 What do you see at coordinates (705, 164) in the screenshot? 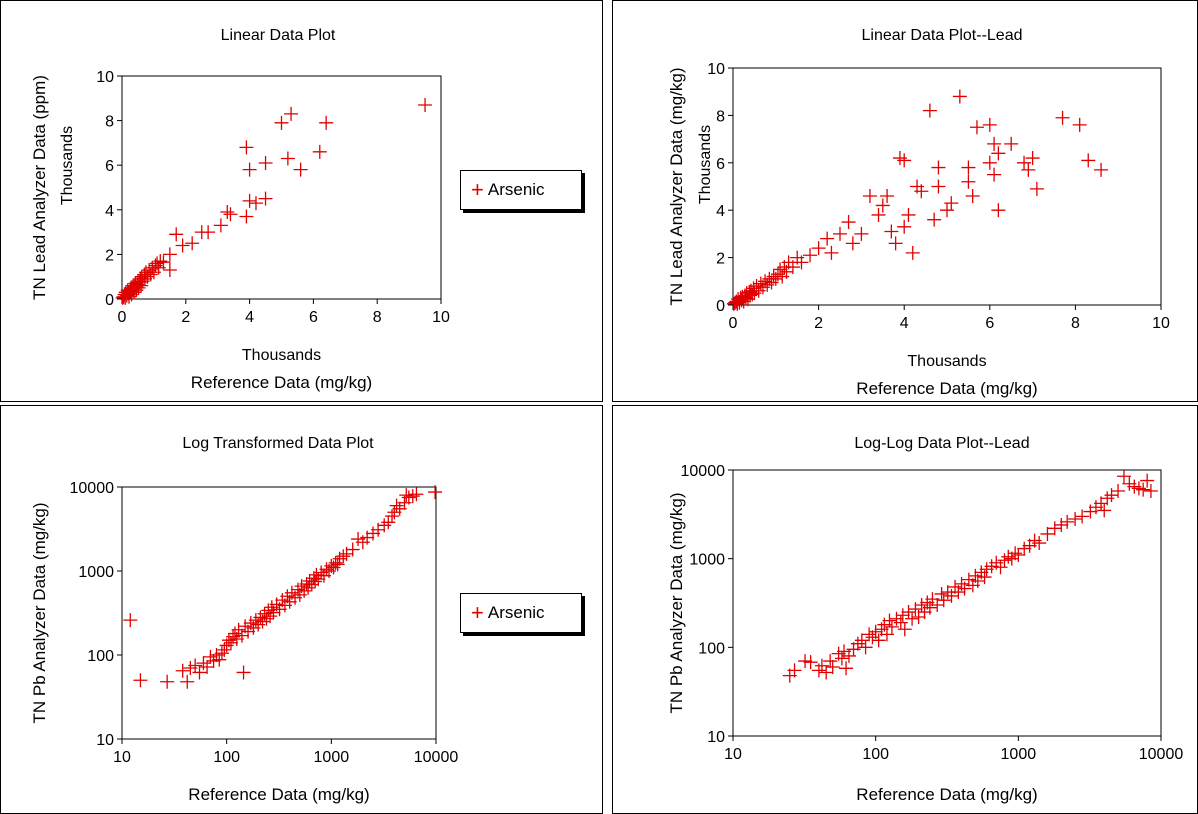
I see `y-axis-units: Thousands` at bounding box center [705, 164].